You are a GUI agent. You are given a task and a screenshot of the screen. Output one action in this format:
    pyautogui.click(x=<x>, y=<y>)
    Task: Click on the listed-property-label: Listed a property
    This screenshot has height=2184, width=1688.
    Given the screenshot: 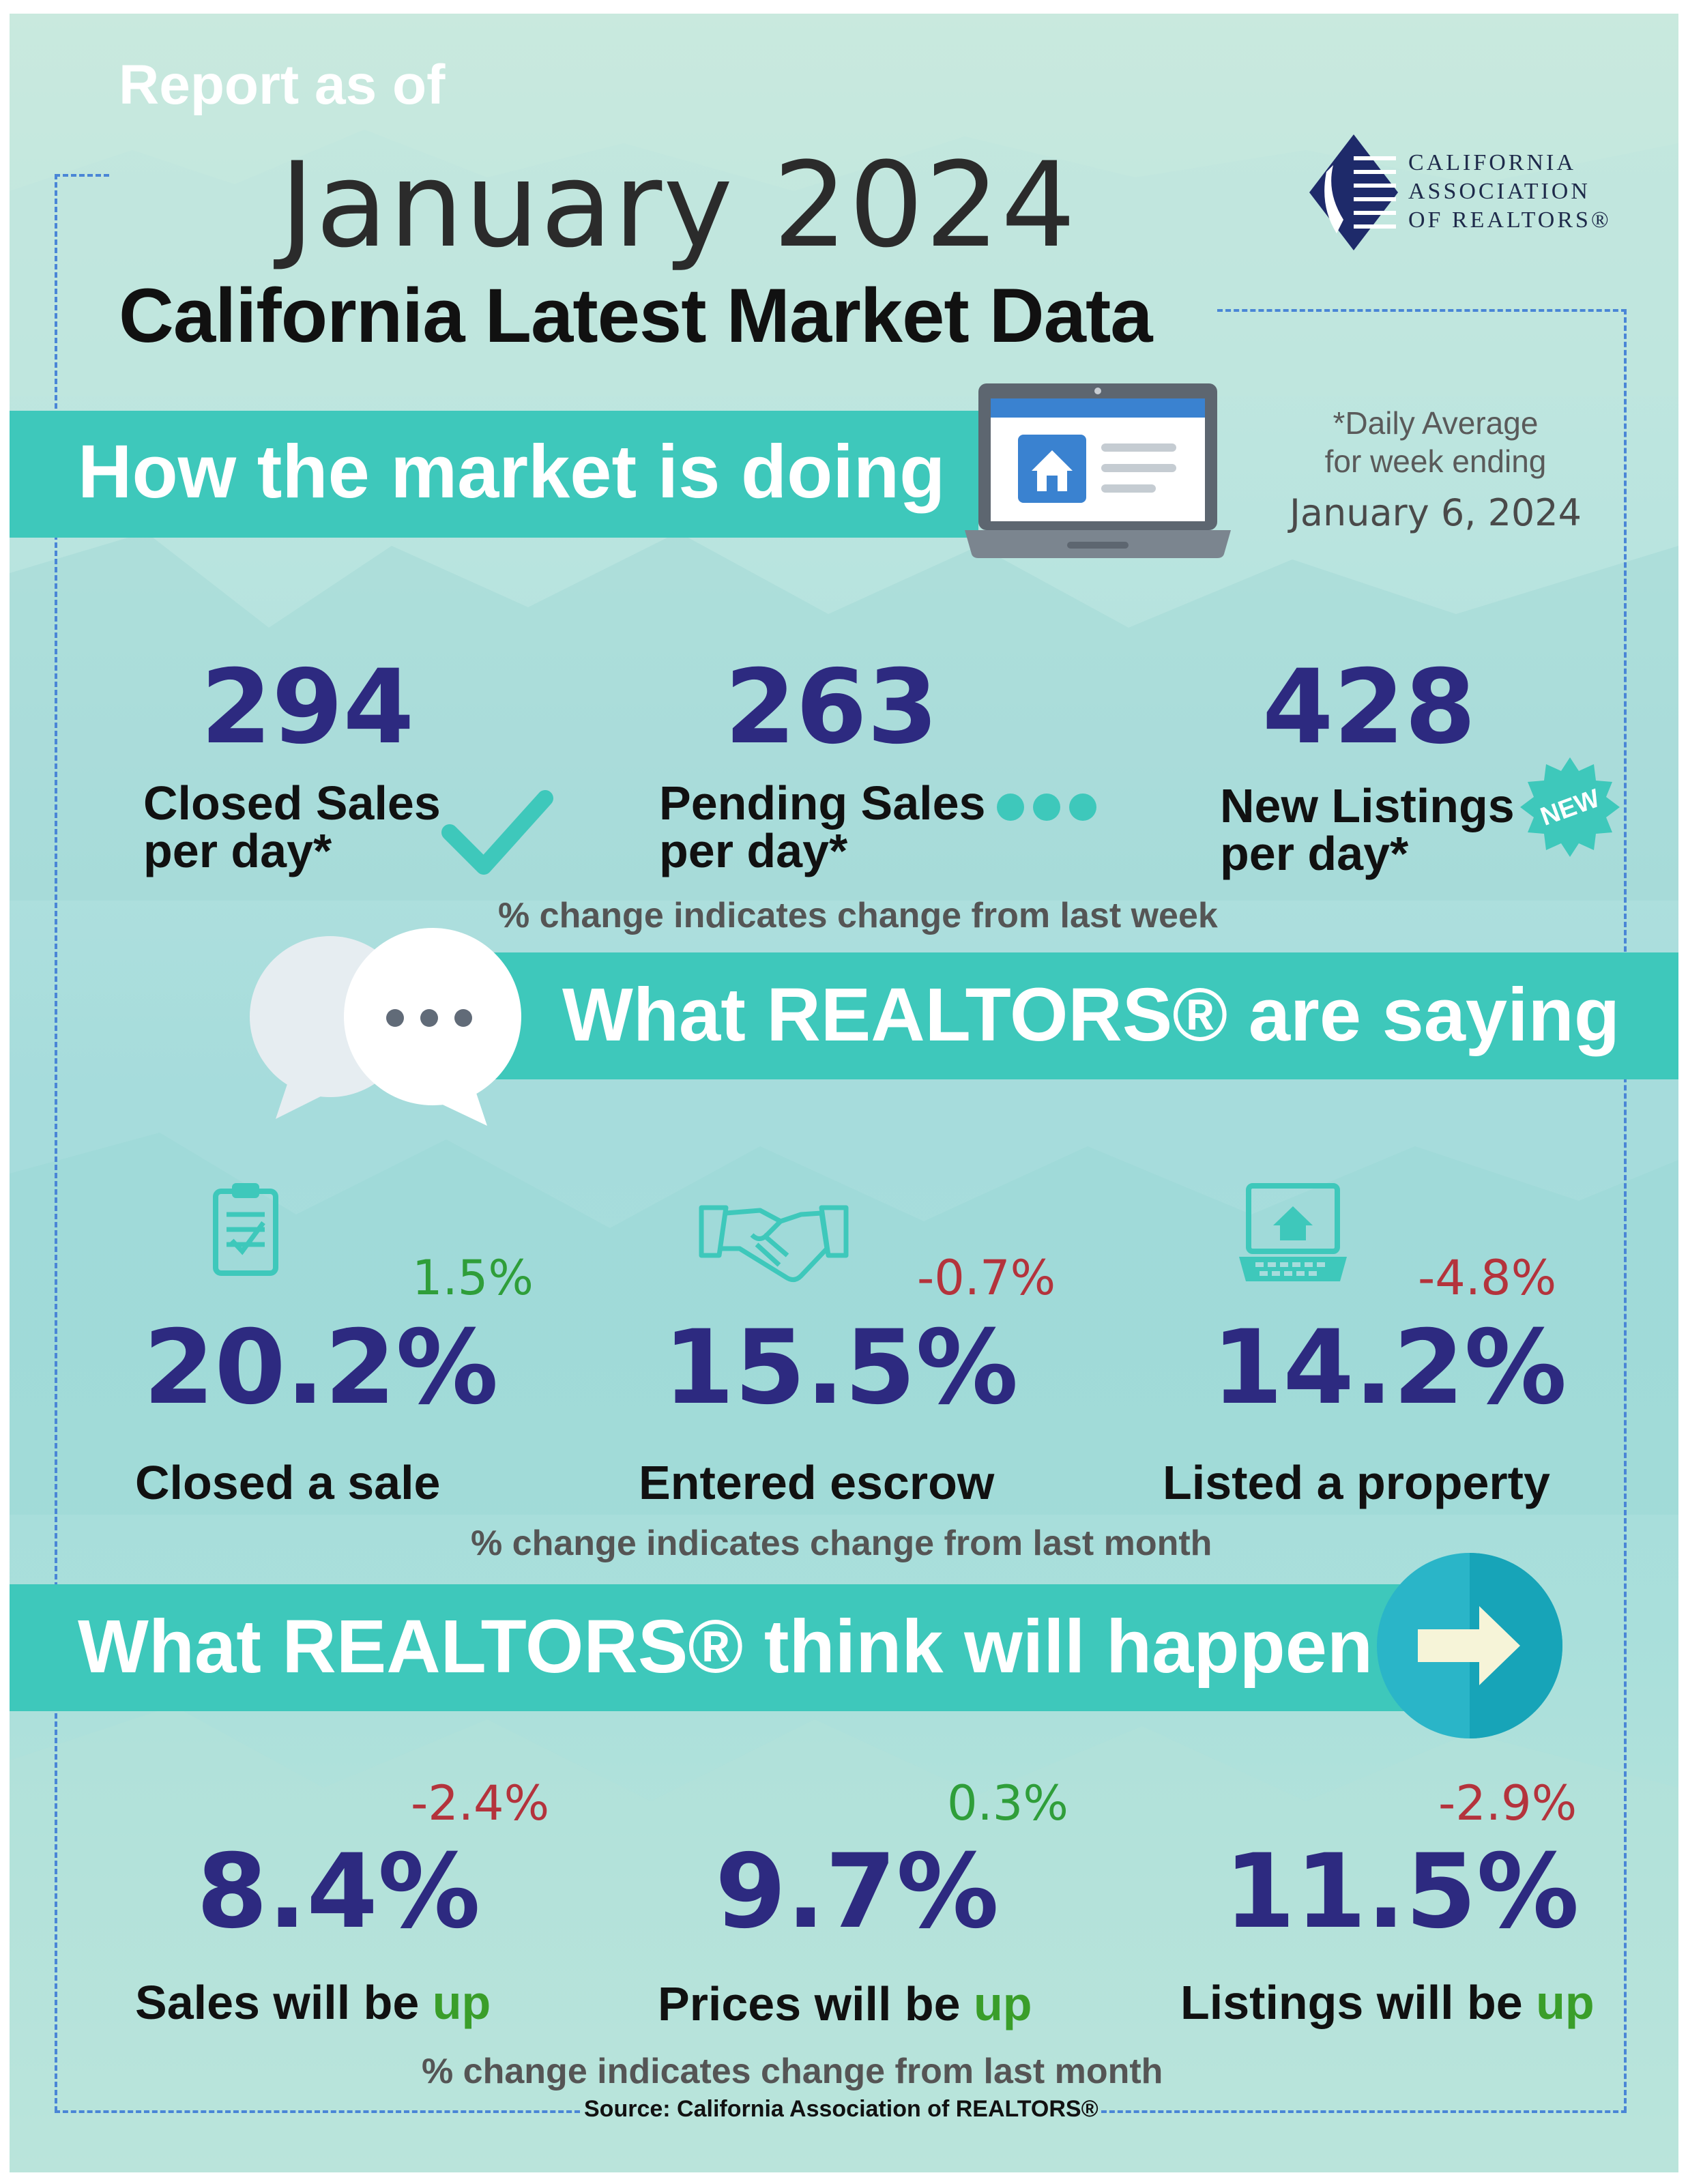 What is the action you would take?
    pyautogui.click(x=1356, y=1482)
    